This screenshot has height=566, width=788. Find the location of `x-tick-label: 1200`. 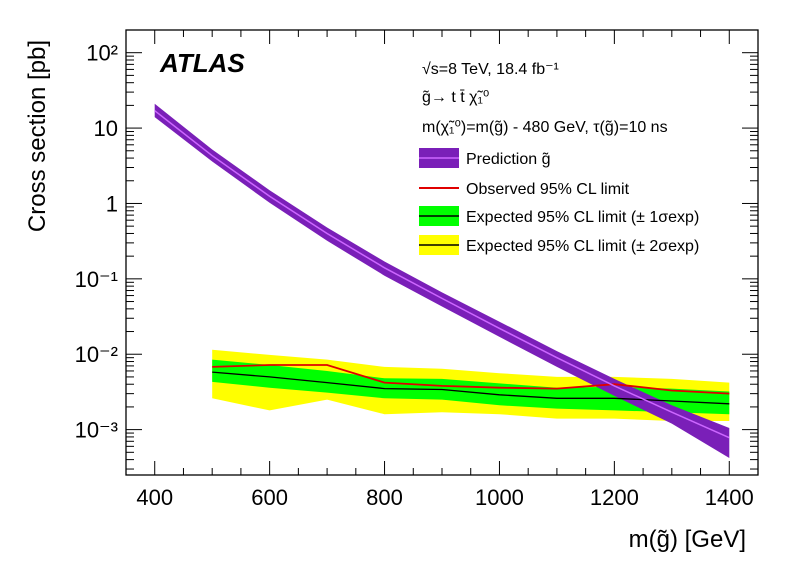

x-tick-label: 1200 is located at coordinates (614, 497).